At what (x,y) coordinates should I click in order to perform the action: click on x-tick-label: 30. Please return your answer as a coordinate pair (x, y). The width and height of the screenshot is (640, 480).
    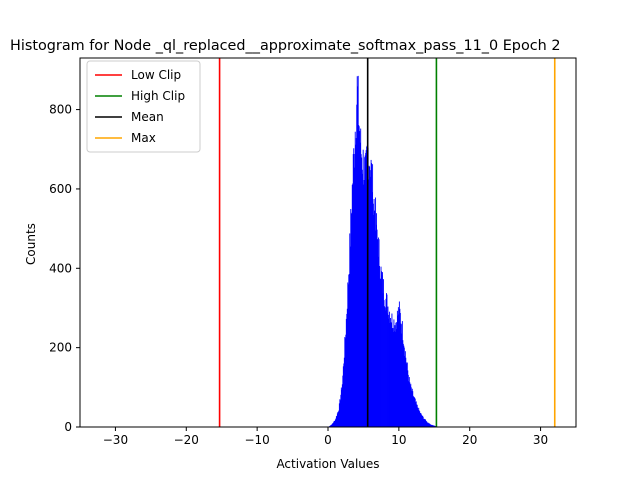
    Looking at the image, I should click on (540, 440).